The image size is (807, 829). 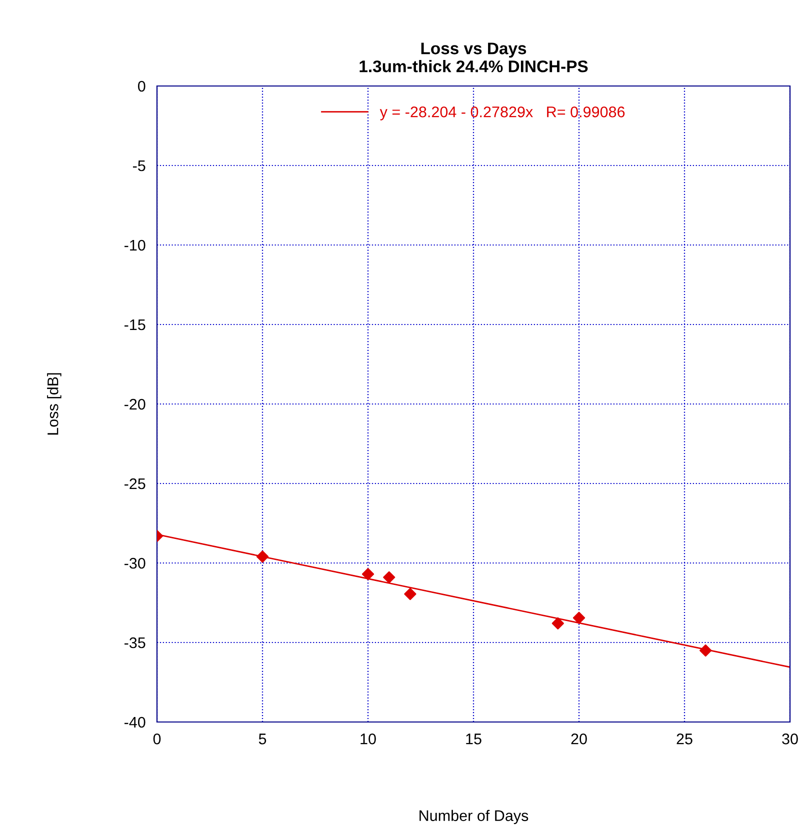 I want to click on y-tick-label: -10, so click(x=135, y=245).